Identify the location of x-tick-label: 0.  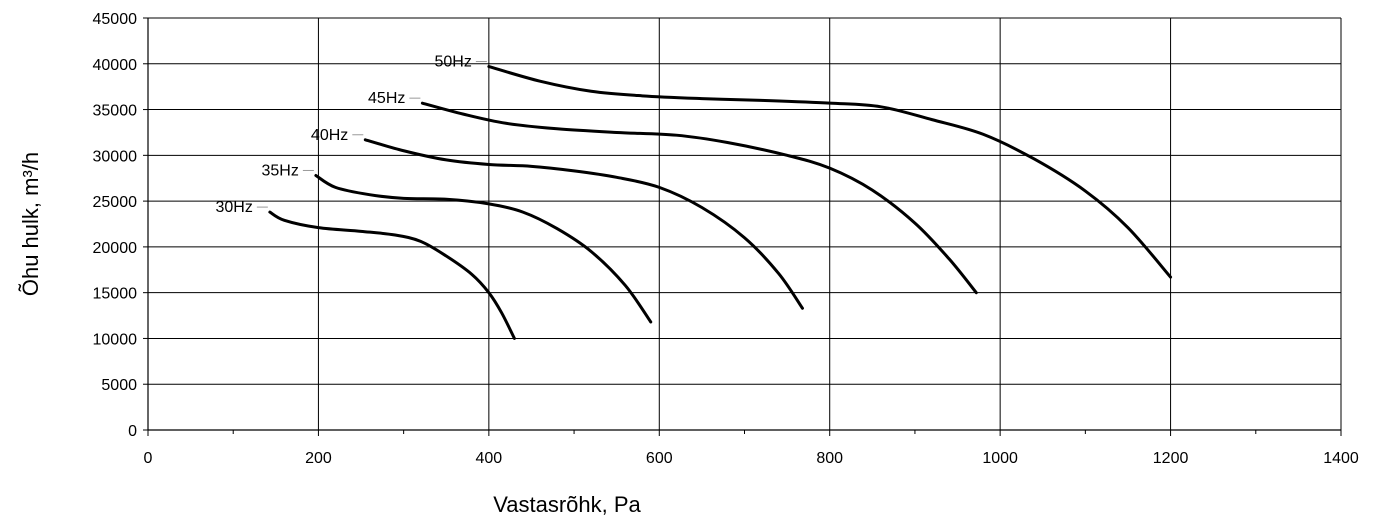
(148, 458).